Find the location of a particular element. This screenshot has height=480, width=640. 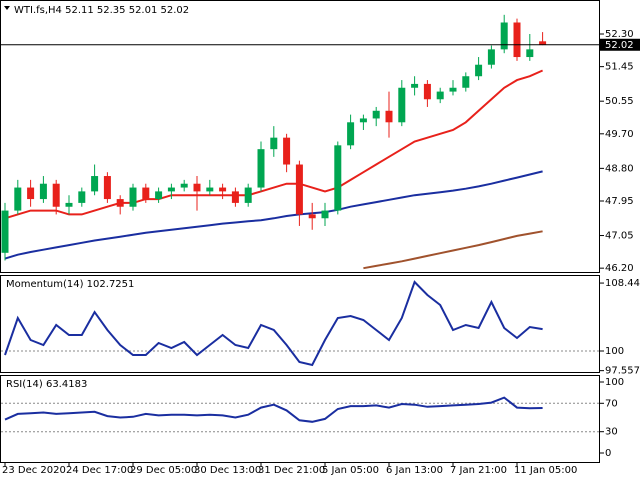

y-tick-label: 70 is located at coordinates (611, 403).